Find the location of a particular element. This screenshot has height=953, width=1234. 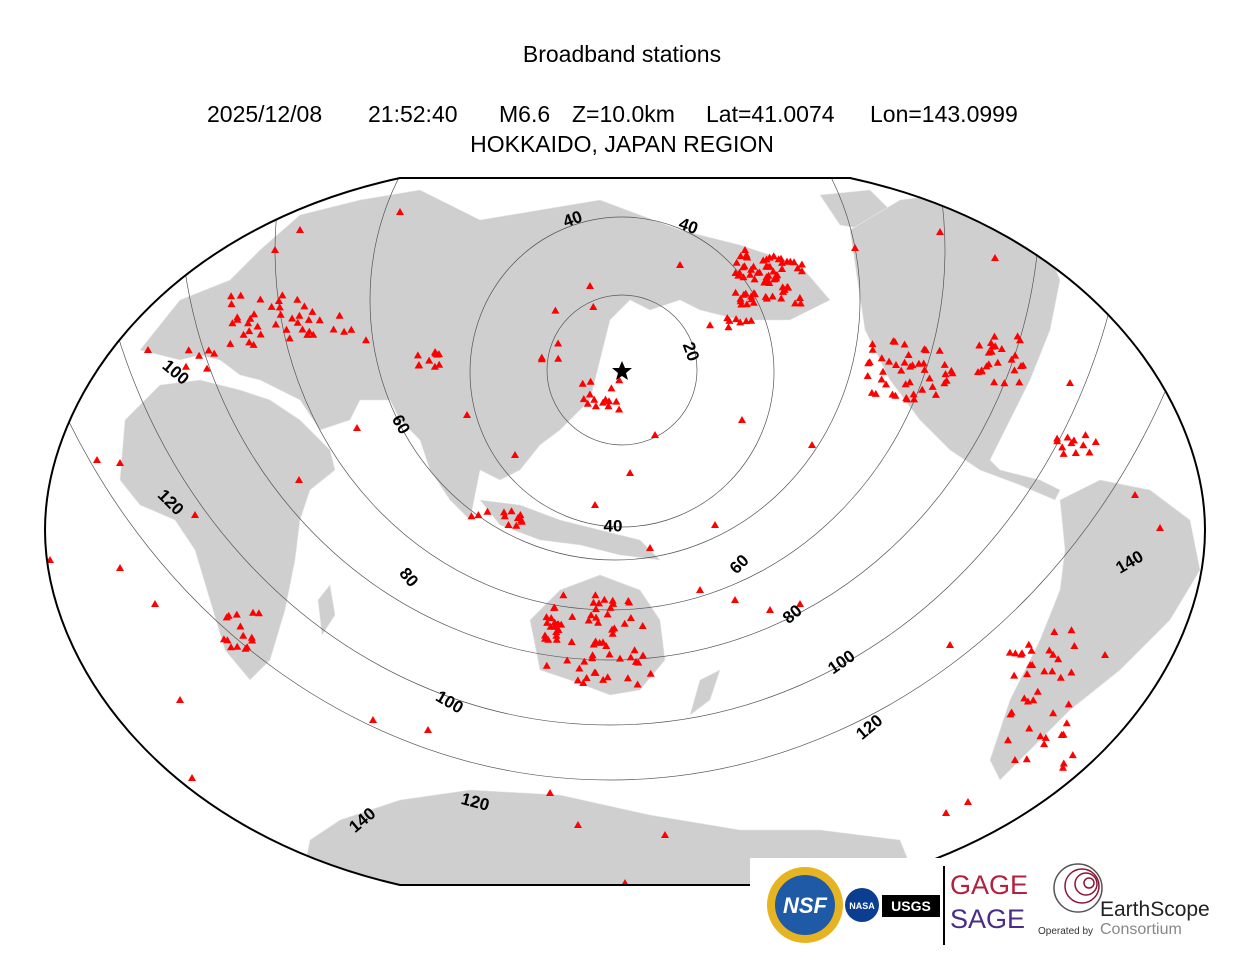

time: 21:52:40 is located at coordinates (413, 114).